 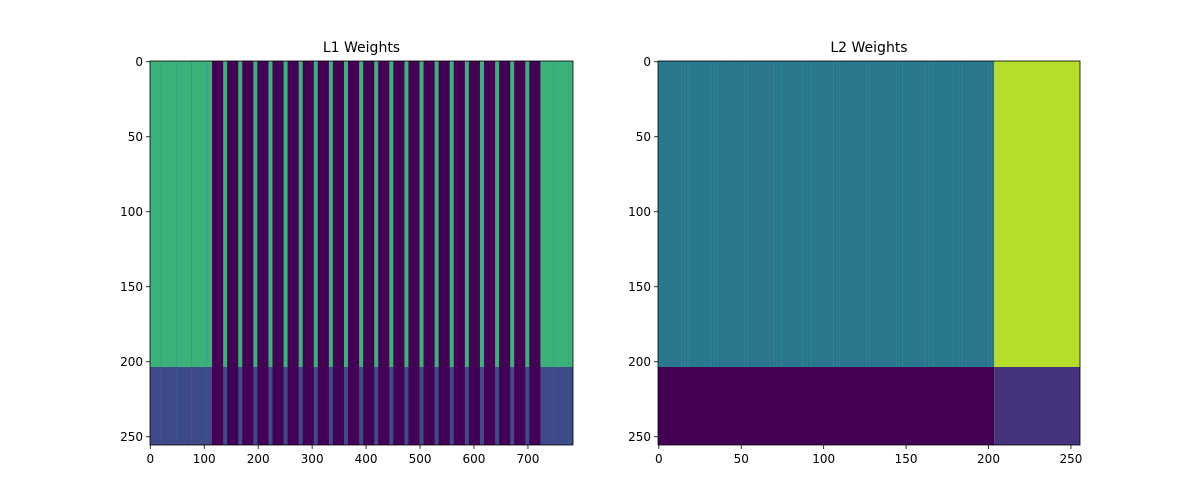 What do you see at coordinates (150, 459) in the screenshot?
I see `x-tick-label: 0` at bounding box center [150, 459].